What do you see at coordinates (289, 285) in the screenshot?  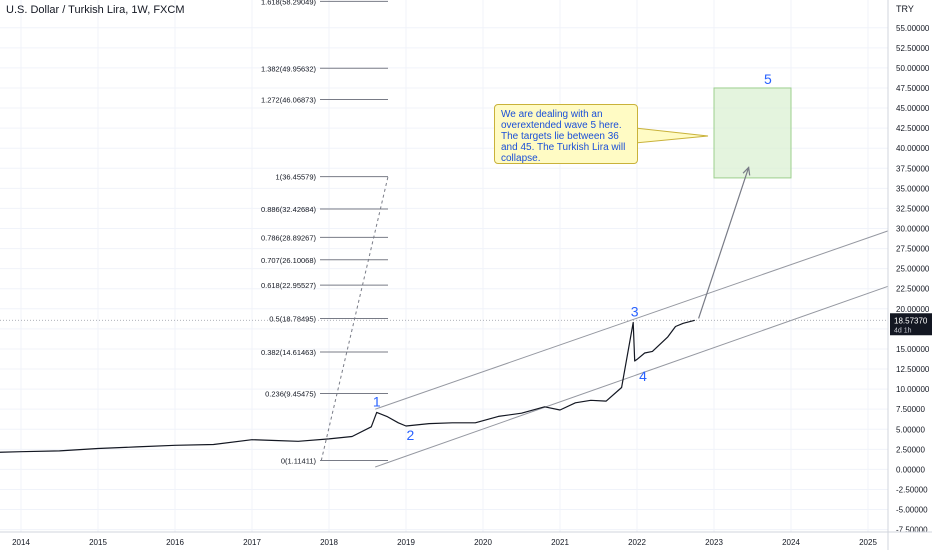 I see `fib-level-label: 0.618(22.95527)` at bounding box center [289, 285].